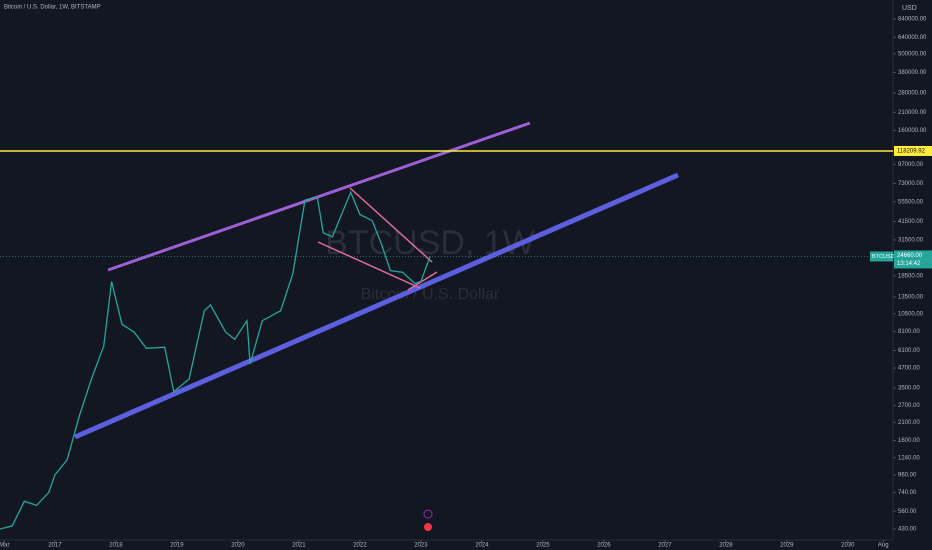 The width and height of the screenshot is (932, 550). What do you see at coordinates (421, 546) in the screenshot?
I see `x-tick-label: 2023` at bounding box center [421, 546].